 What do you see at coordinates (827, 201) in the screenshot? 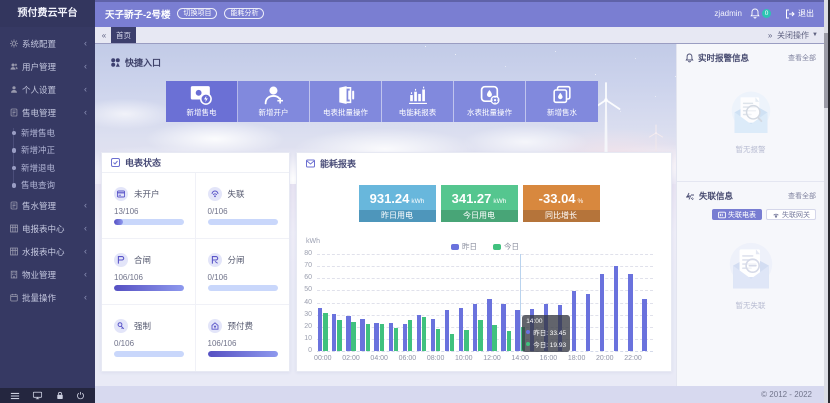
I see `scrollbar` at bounding box center [827, 201].